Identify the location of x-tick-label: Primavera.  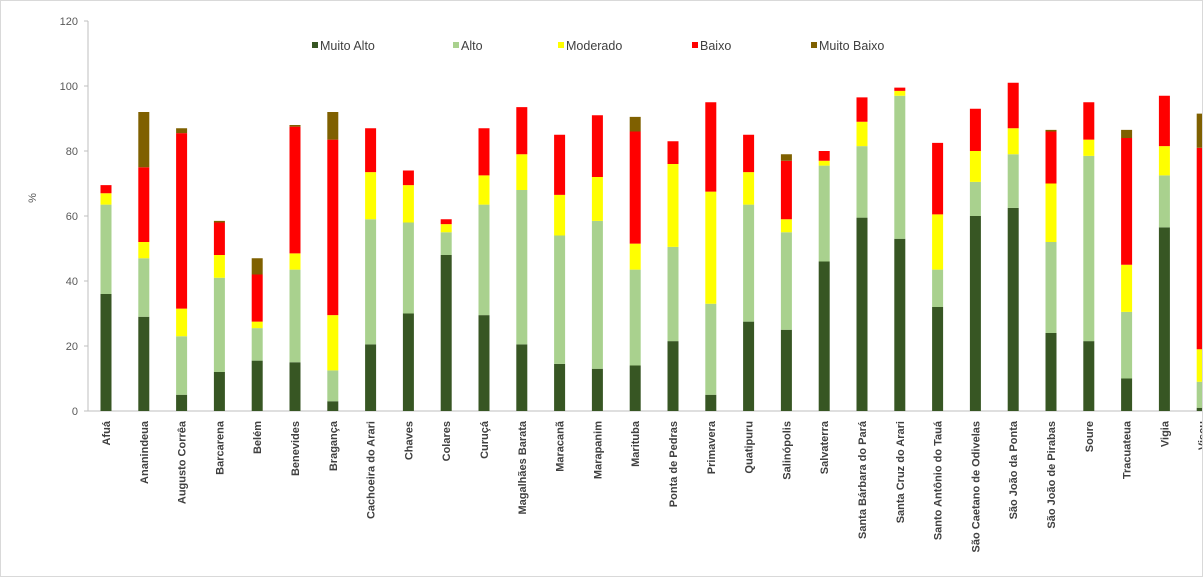
(712, 447).